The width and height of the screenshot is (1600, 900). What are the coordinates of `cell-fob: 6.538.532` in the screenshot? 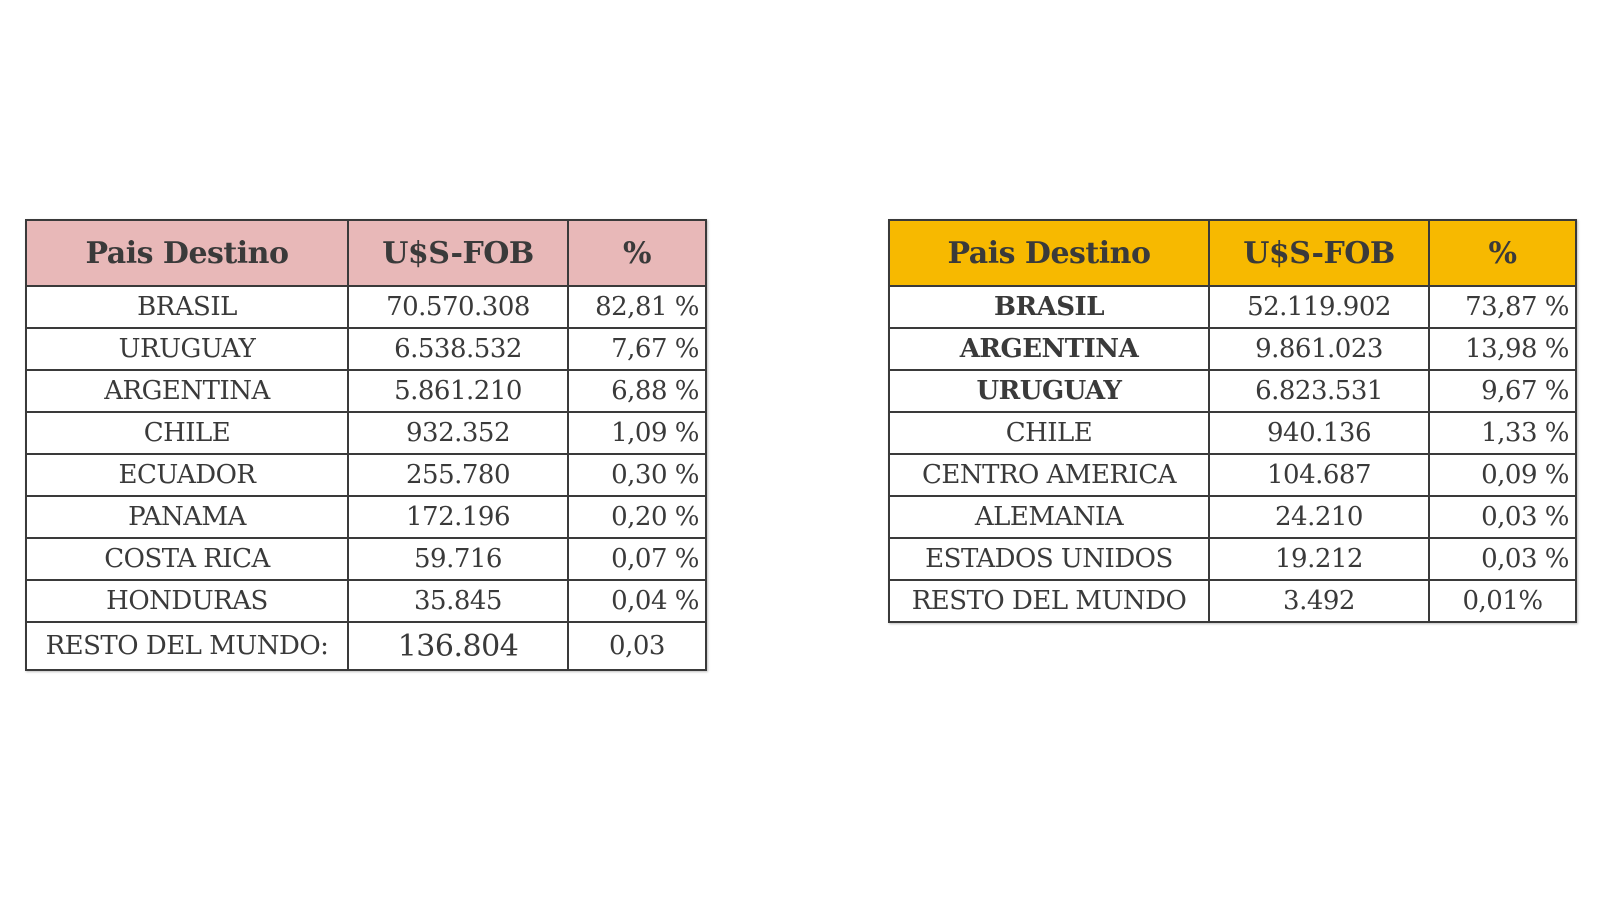 It's located at (458, 349).